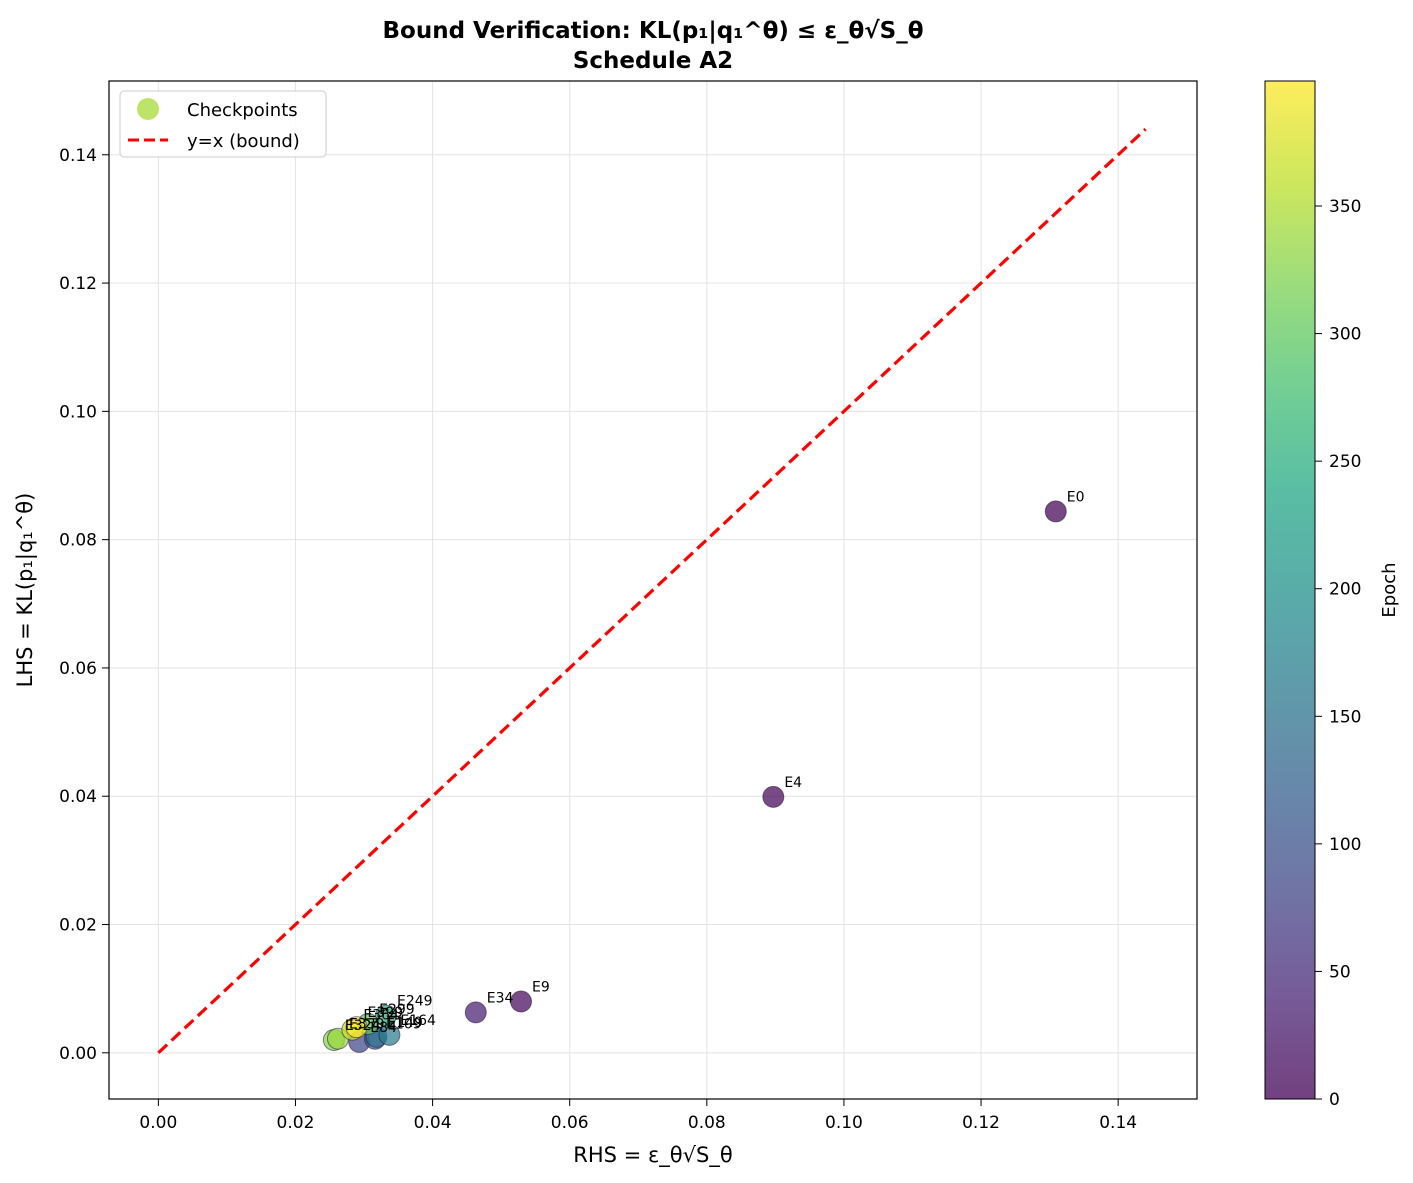  What do you see at coordinates (1345, 335) in the screenshot?
I see `colorbar-tick-label: 300` at bounding box center [1345, 335].